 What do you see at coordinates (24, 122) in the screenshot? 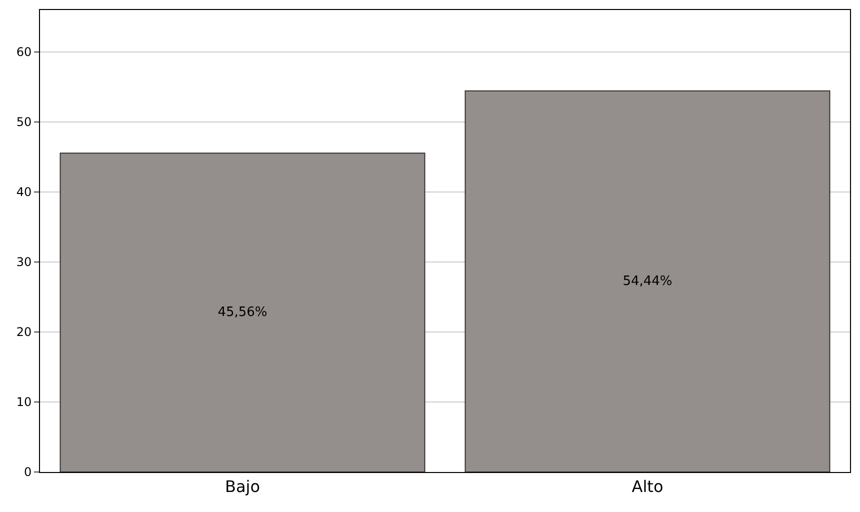
I see `y-tick-label: 50` at bounding box center [24, 122].